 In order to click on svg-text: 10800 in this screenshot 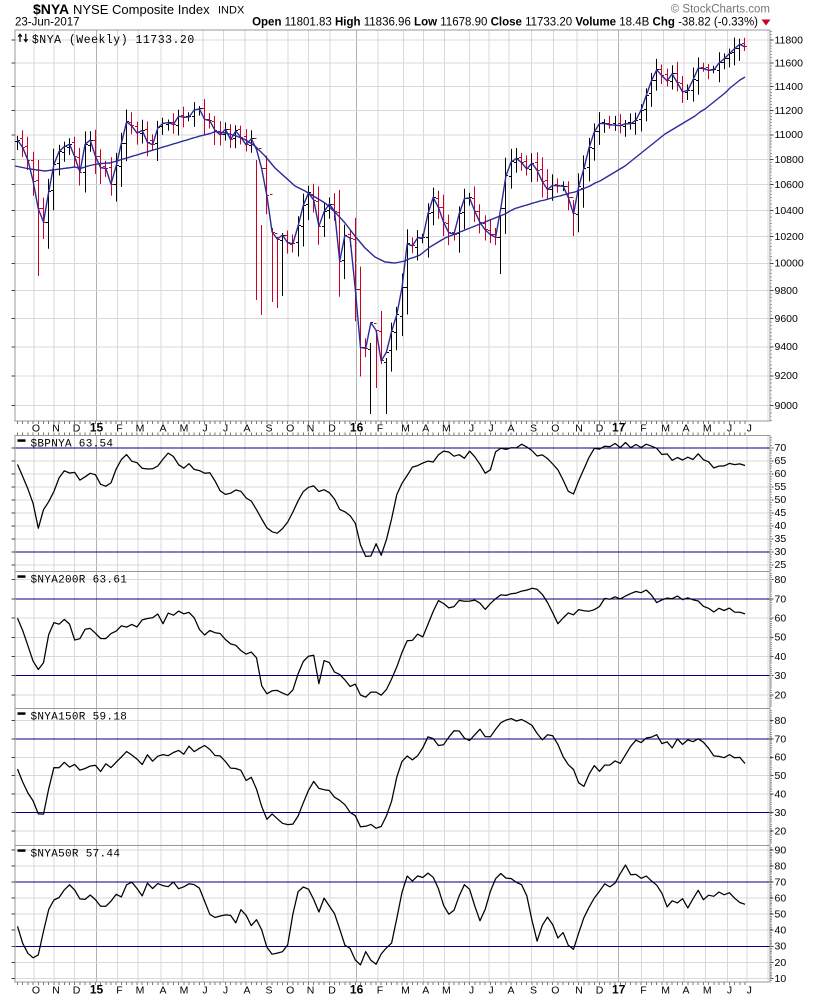, I will do `click(789, 160)`.